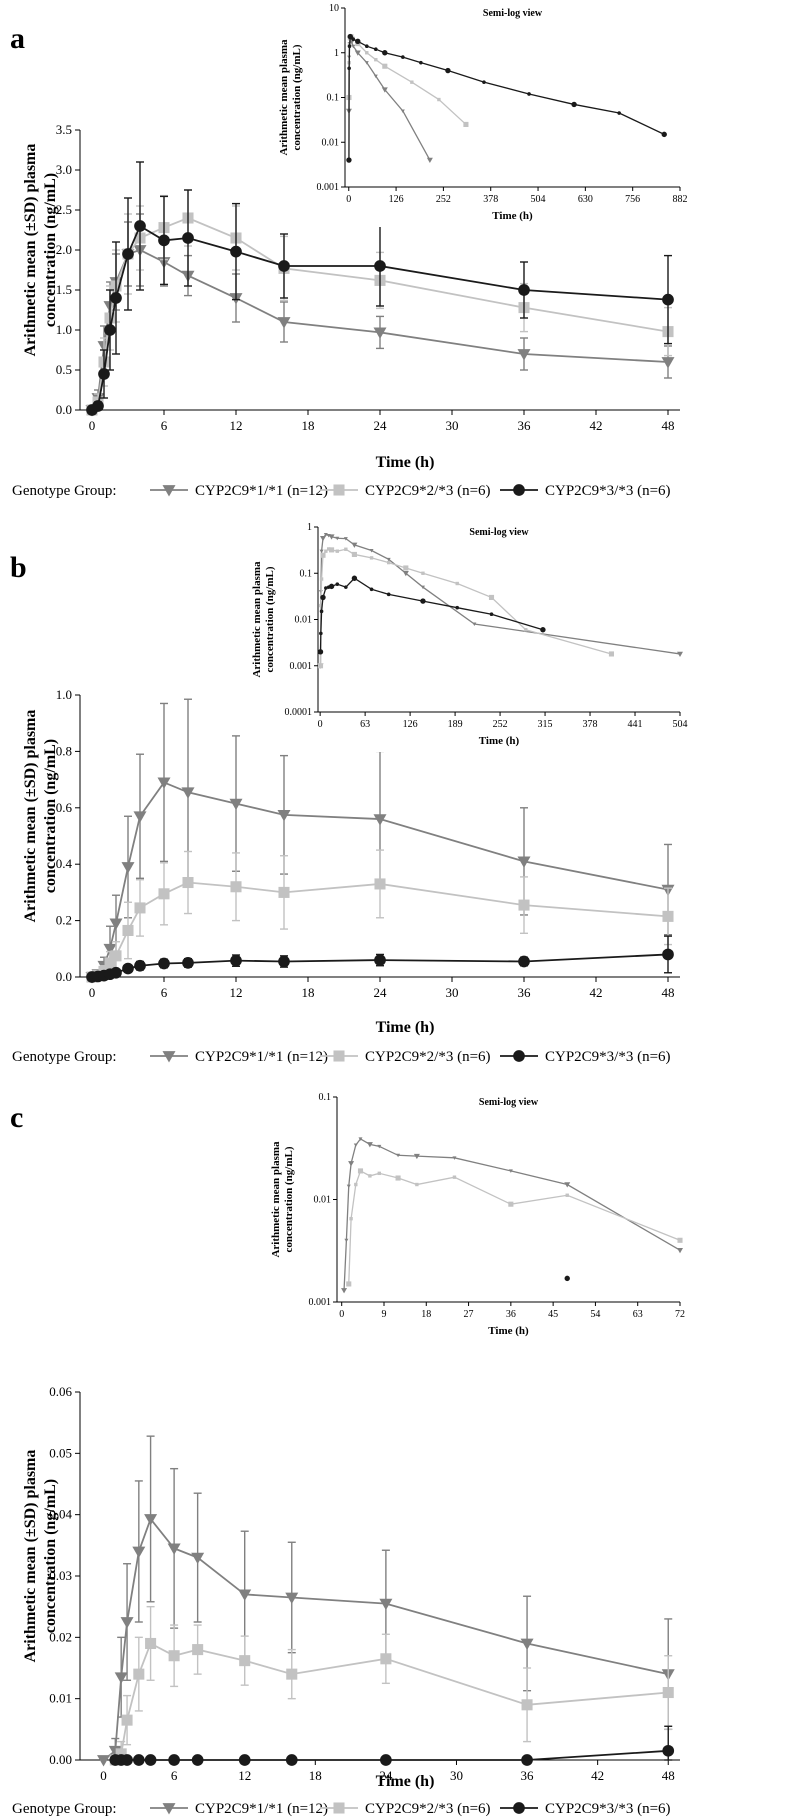 This screenshot has height=1819, width=793. What do you see at coordinates (410, 724) in the screenshot?
I see `inset-x-tick-label: 126` at bounding box center [410, 724].